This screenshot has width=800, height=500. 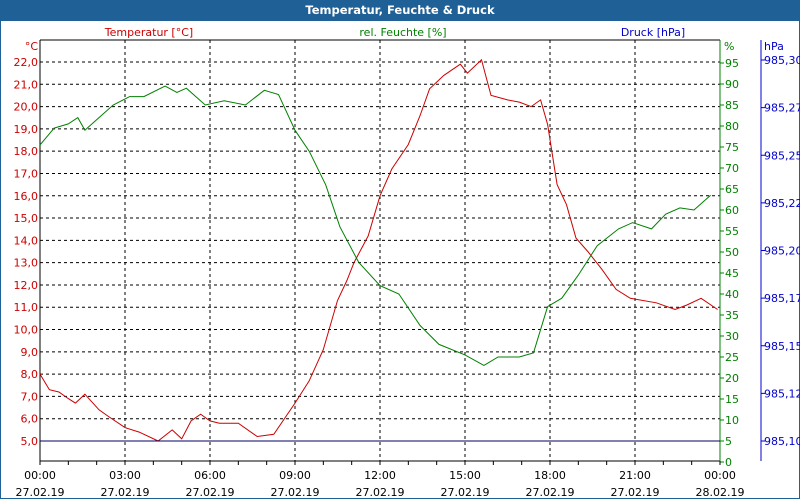 What do you see at coordinates (720, 492) in the screenshot?
I see `x-tick-date: 28.02.19` at bounding box center [720, 492].